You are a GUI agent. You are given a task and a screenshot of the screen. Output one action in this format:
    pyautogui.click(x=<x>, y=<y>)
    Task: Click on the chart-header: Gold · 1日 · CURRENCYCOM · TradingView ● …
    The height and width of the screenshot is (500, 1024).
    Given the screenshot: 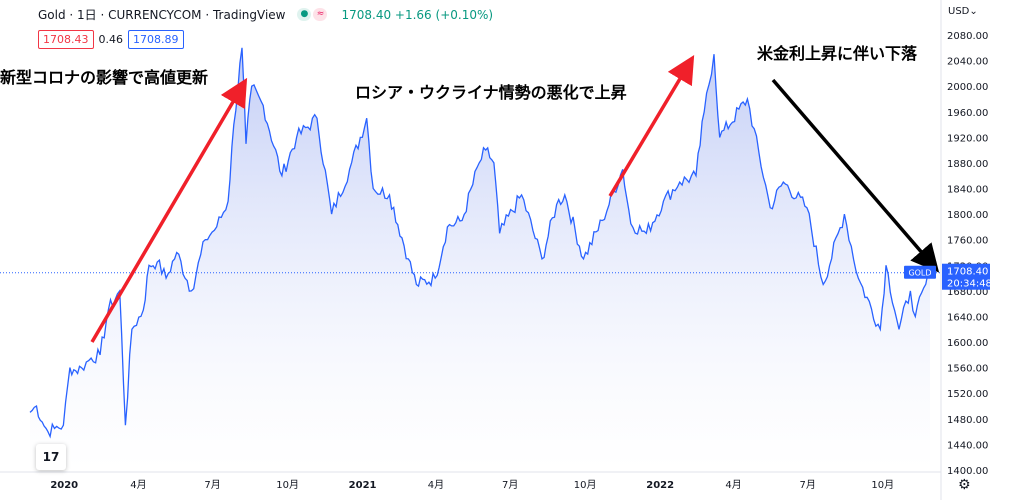 What is the action you would take?
    pyautogui.click(x=265, y=14)
    